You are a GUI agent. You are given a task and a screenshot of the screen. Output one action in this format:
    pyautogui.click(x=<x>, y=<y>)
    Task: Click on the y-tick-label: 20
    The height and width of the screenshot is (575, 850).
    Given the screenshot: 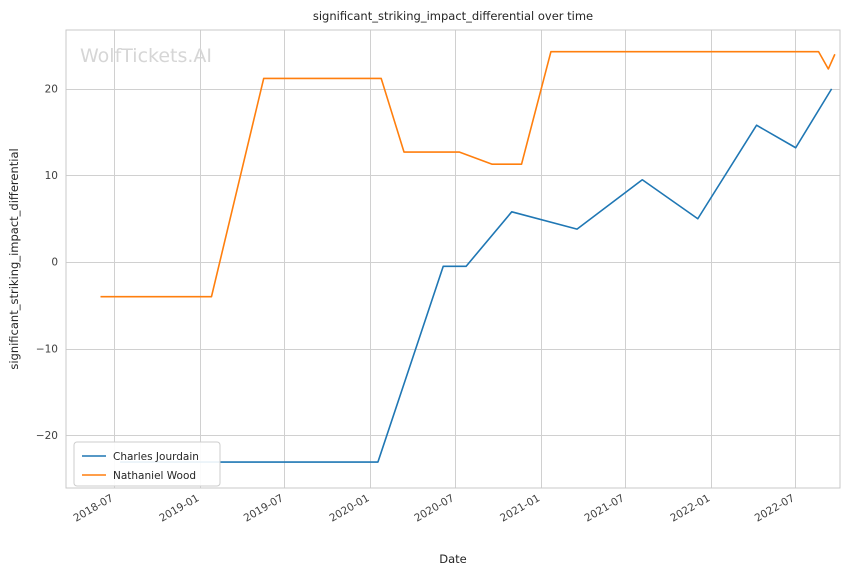 What is the action you would take?
    pyautogui.click(x=51, y=90)
    